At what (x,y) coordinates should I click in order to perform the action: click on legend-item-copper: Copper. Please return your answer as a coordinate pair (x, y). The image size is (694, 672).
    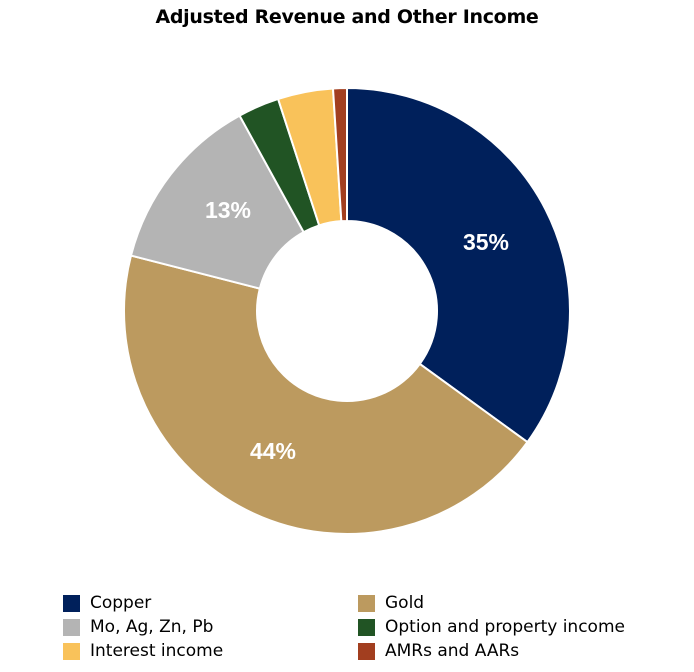
    Looking at the image, I should click on (107, 603).